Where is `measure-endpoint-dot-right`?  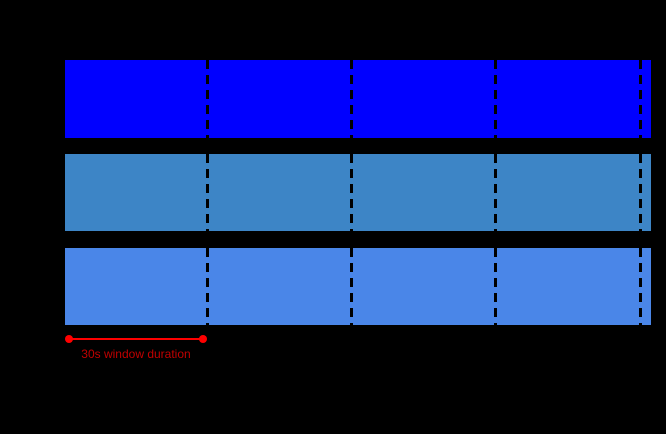 measure-endpoint-dot-right is located at coordinates (203, 339).